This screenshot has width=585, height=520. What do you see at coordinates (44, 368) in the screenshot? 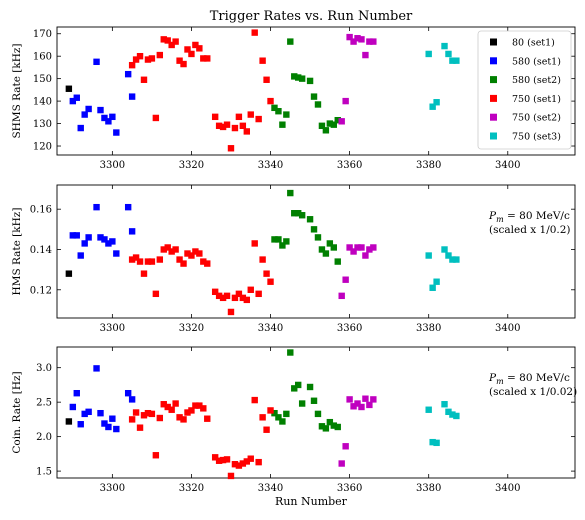
I see `y-tick-label: 3.0` at bounding box center [44, 368].